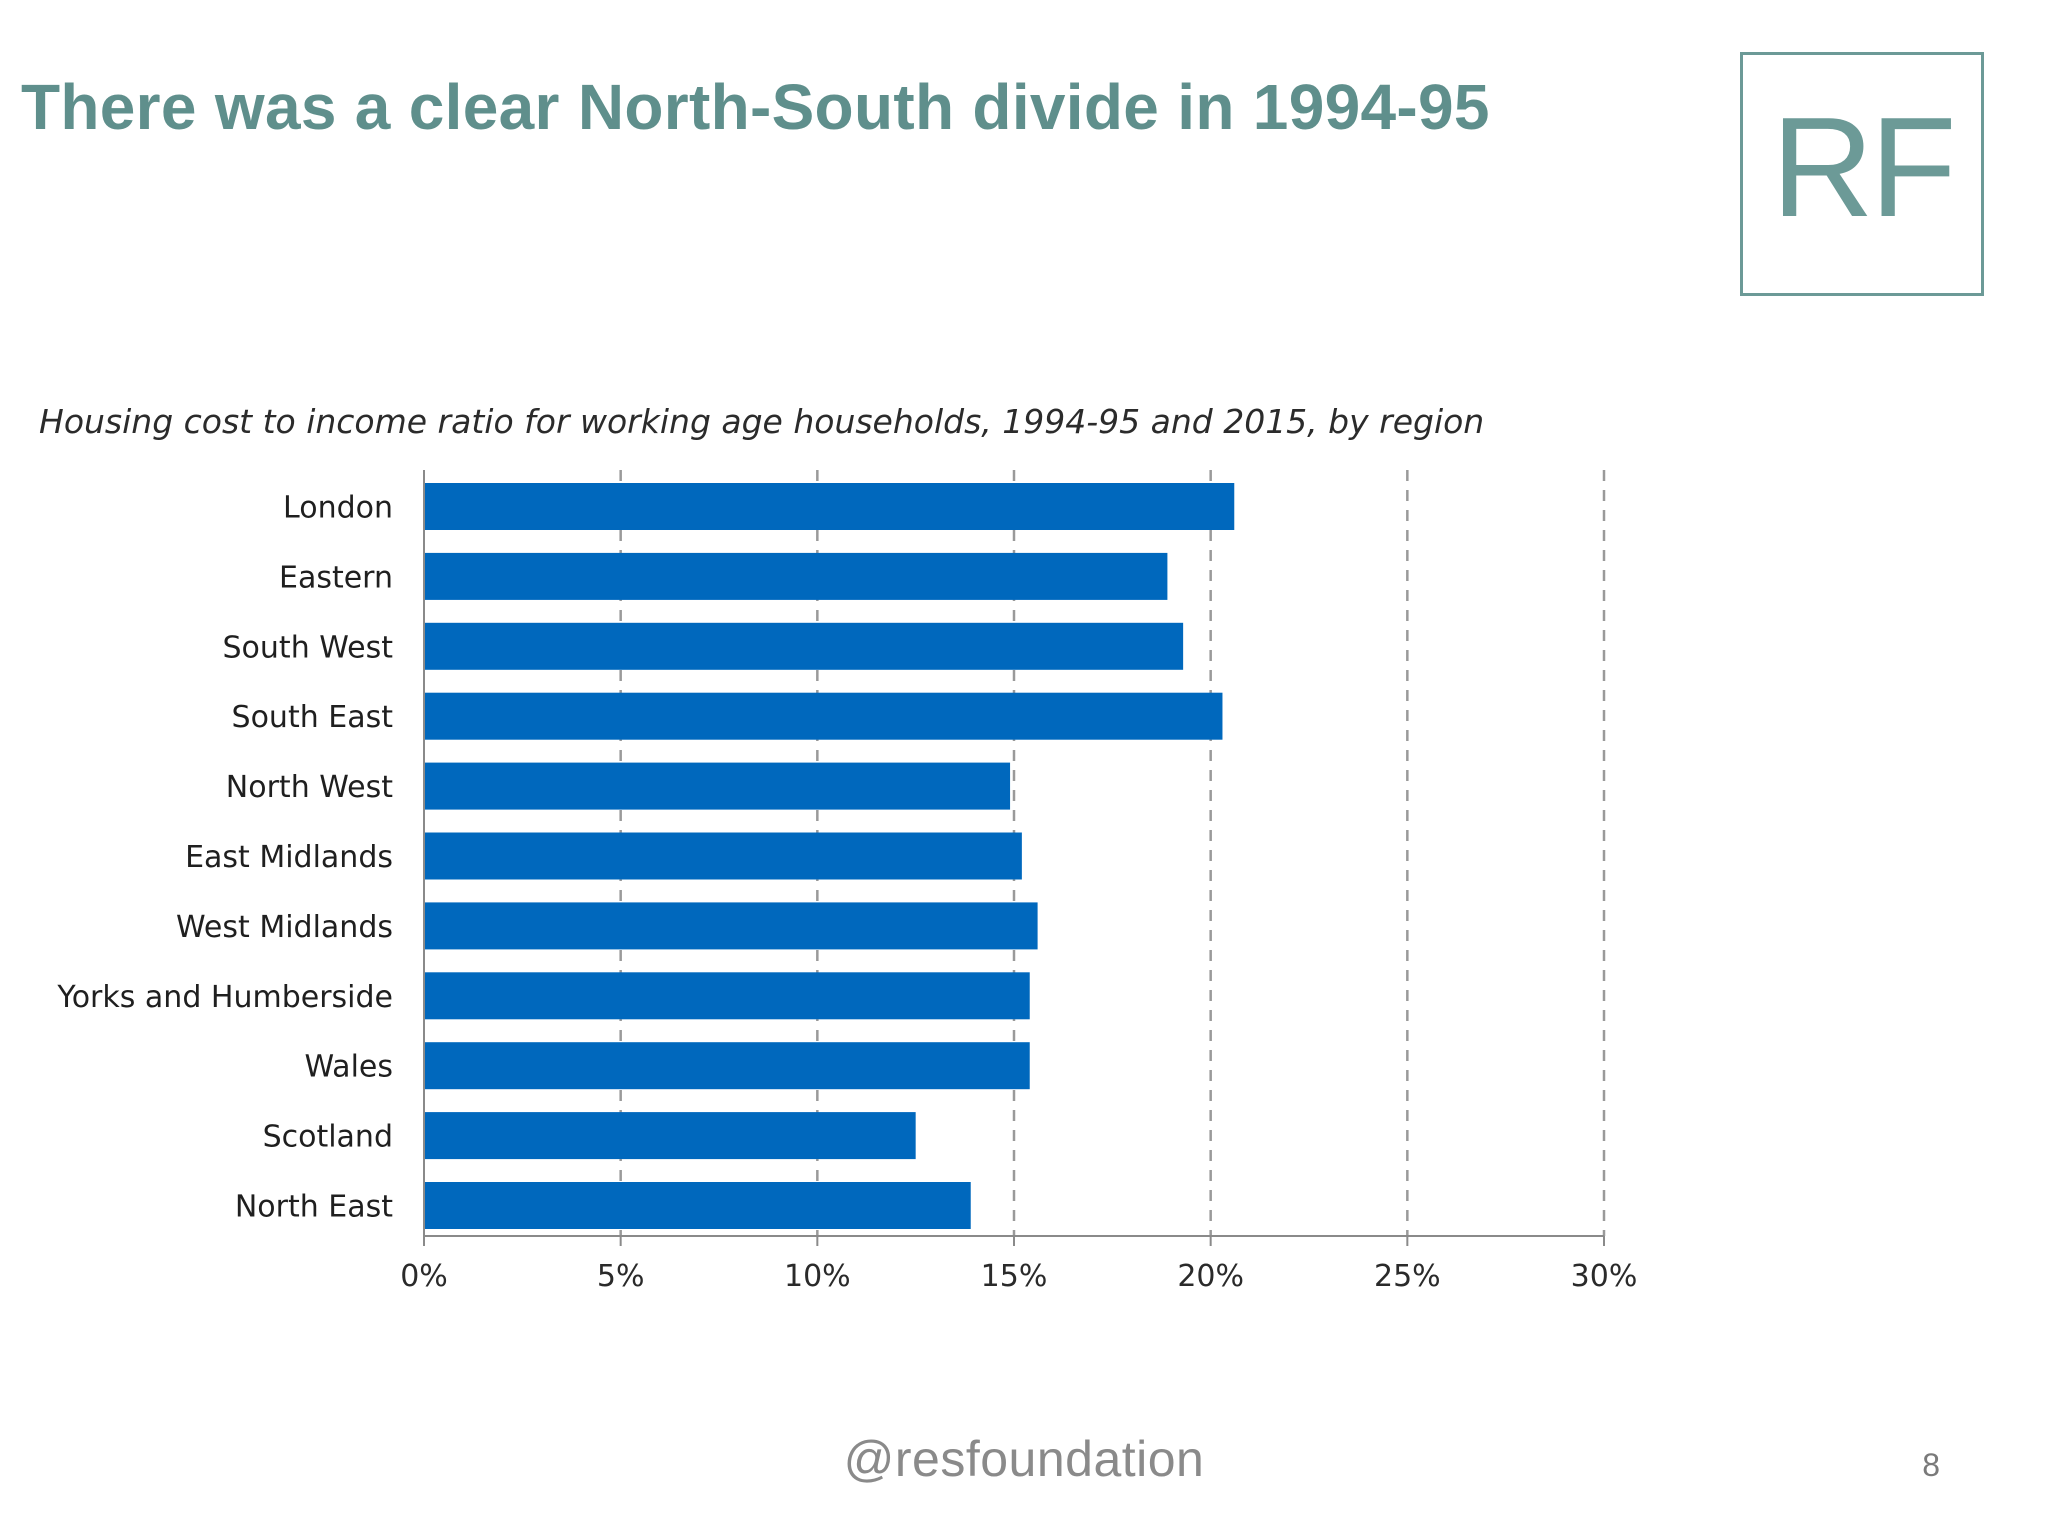  Describe the element at coordinates (309, 787) in the screenshot. I see `category-label: North West` at that location.